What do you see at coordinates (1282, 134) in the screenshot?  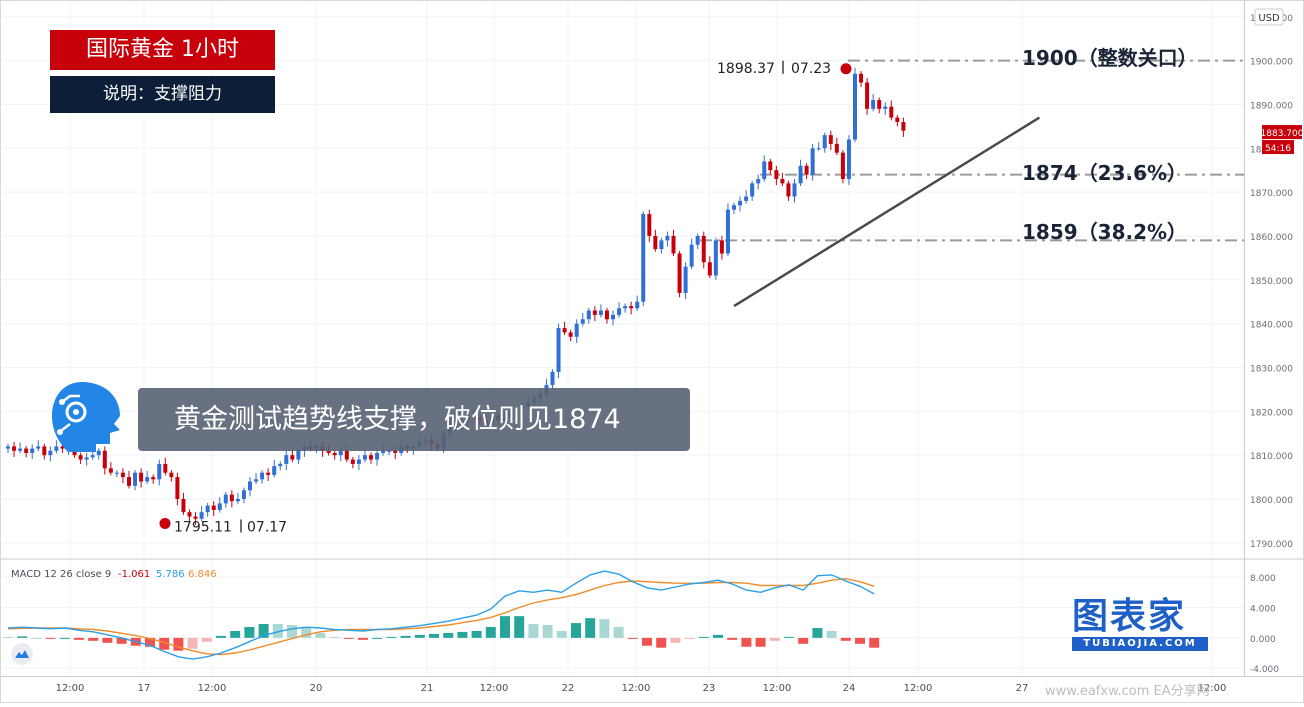 I see `last-price-label: 1883.700` at bounding box center [1282, 134].